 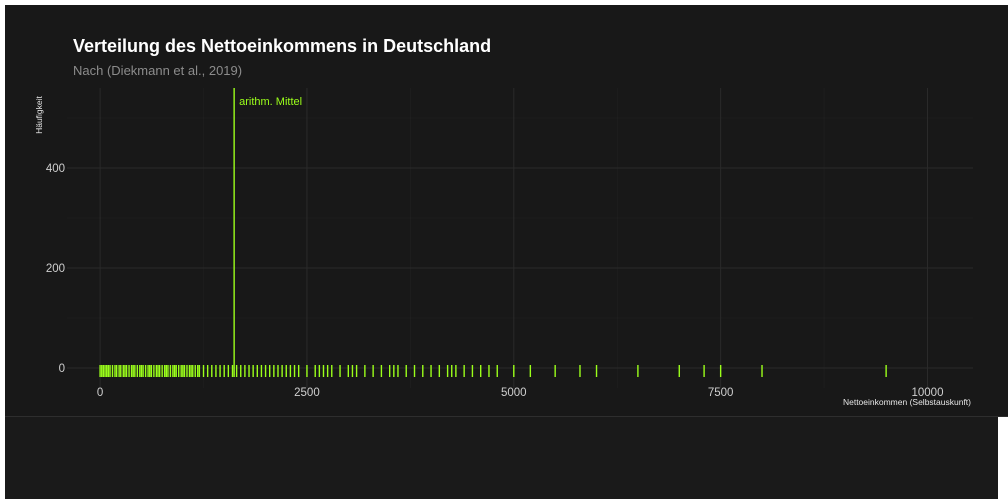 I want to click on chart-subtitle: Nach (Diekmann et al., 2019), so click(x=158, y=70).